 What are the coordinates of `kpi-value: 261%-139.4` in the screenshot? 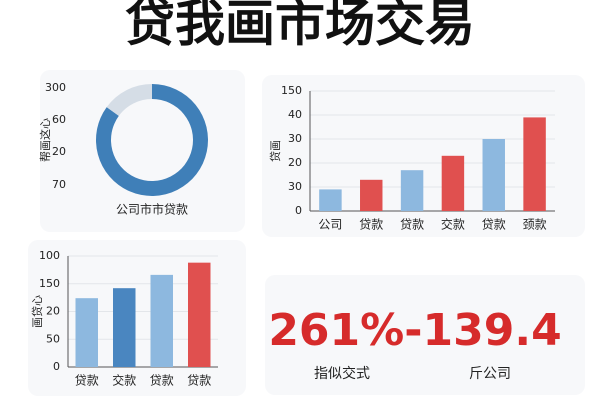 It's located at (414, 330).